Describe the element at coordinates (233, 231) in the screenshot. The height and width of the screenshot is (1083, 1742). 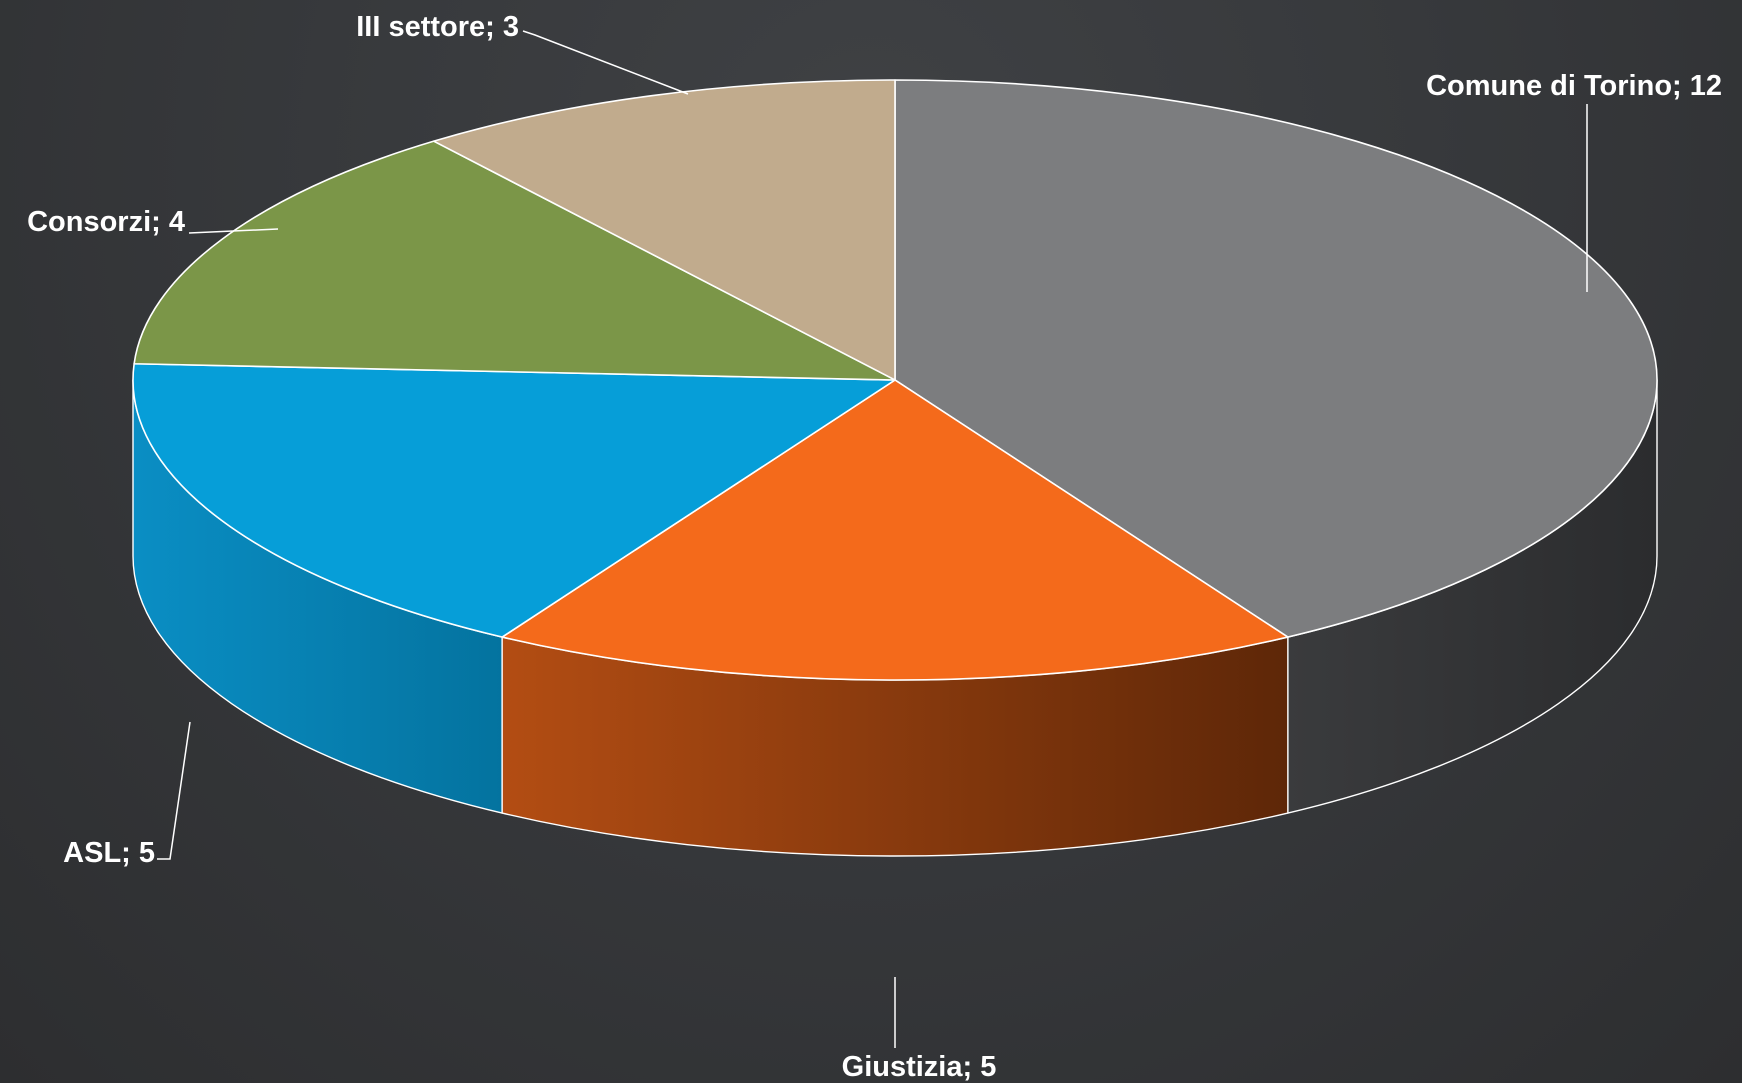
I see `leader-line-consorzi` at that location.